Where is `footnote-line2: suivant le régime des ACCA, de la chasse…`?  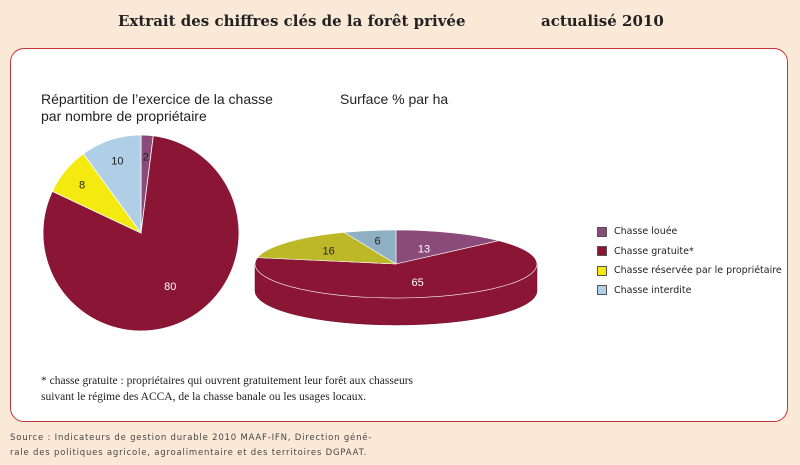
footnote-line2: suivant le régime des ACCA, de la chasse… is located at coordinates (204, 397).